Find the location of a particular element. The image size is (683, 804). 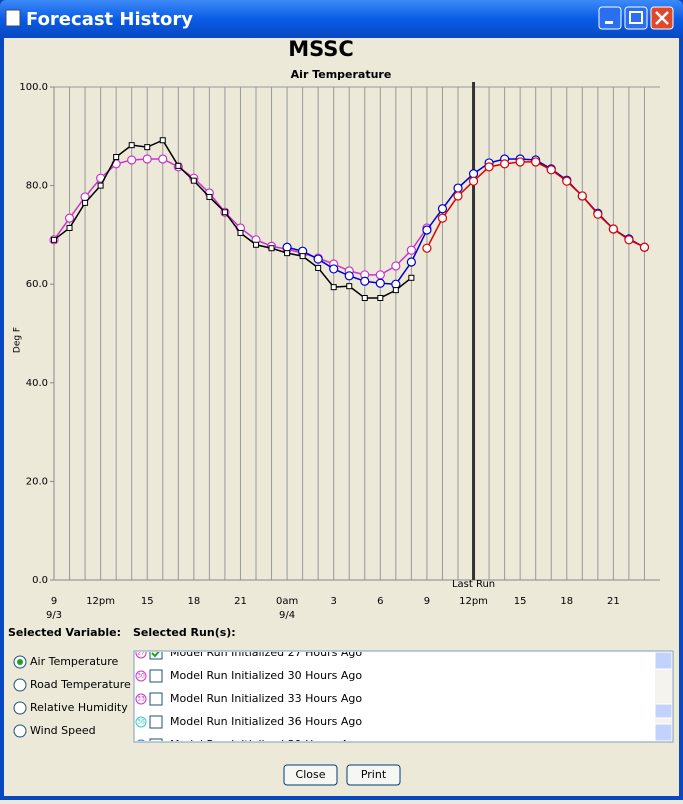

x-date-label: 9/3 is located at coordinates (54, 615).